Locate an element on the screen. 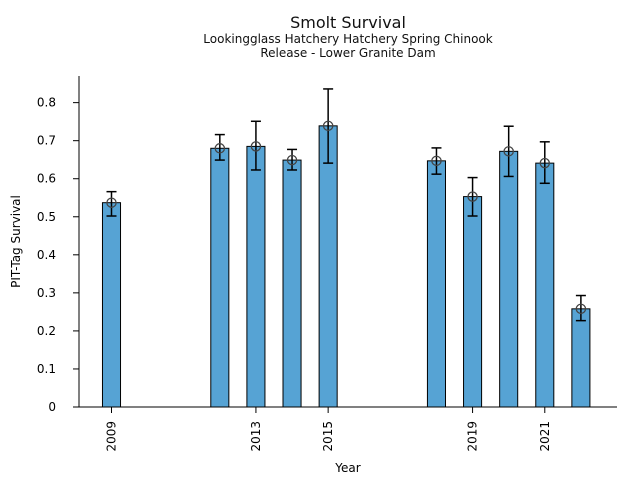  y-tick-label: 0.1 is located at coordinates (46, 369).